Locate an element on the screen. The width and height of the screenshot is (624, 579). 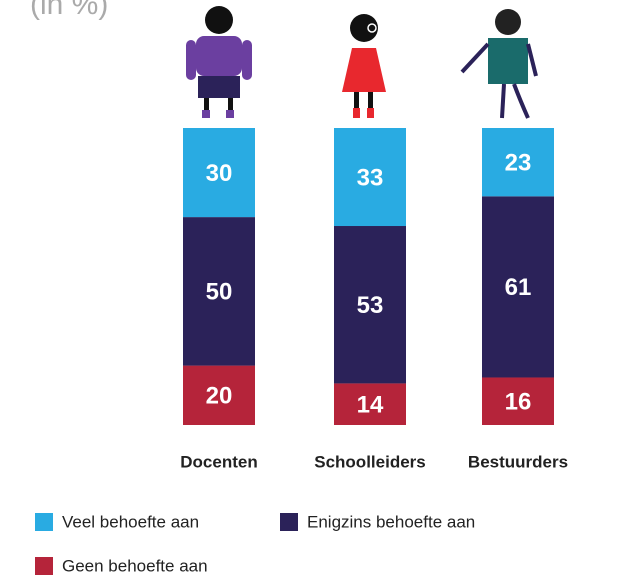
segment-label: 53 is located at coordinates (370, 305).